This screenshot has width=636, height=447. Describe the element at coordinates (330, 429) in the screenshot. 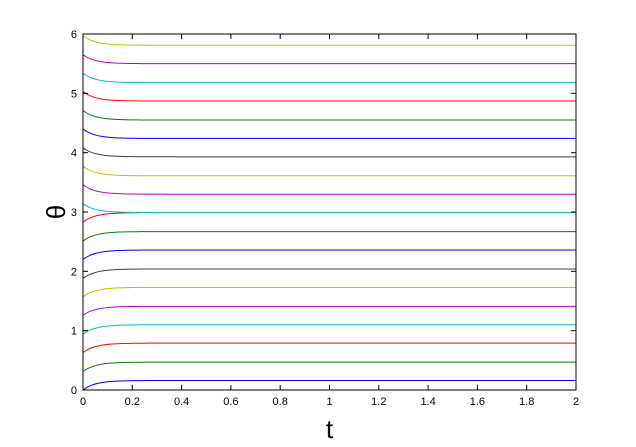

I see `x-axis-label: t` at that location.